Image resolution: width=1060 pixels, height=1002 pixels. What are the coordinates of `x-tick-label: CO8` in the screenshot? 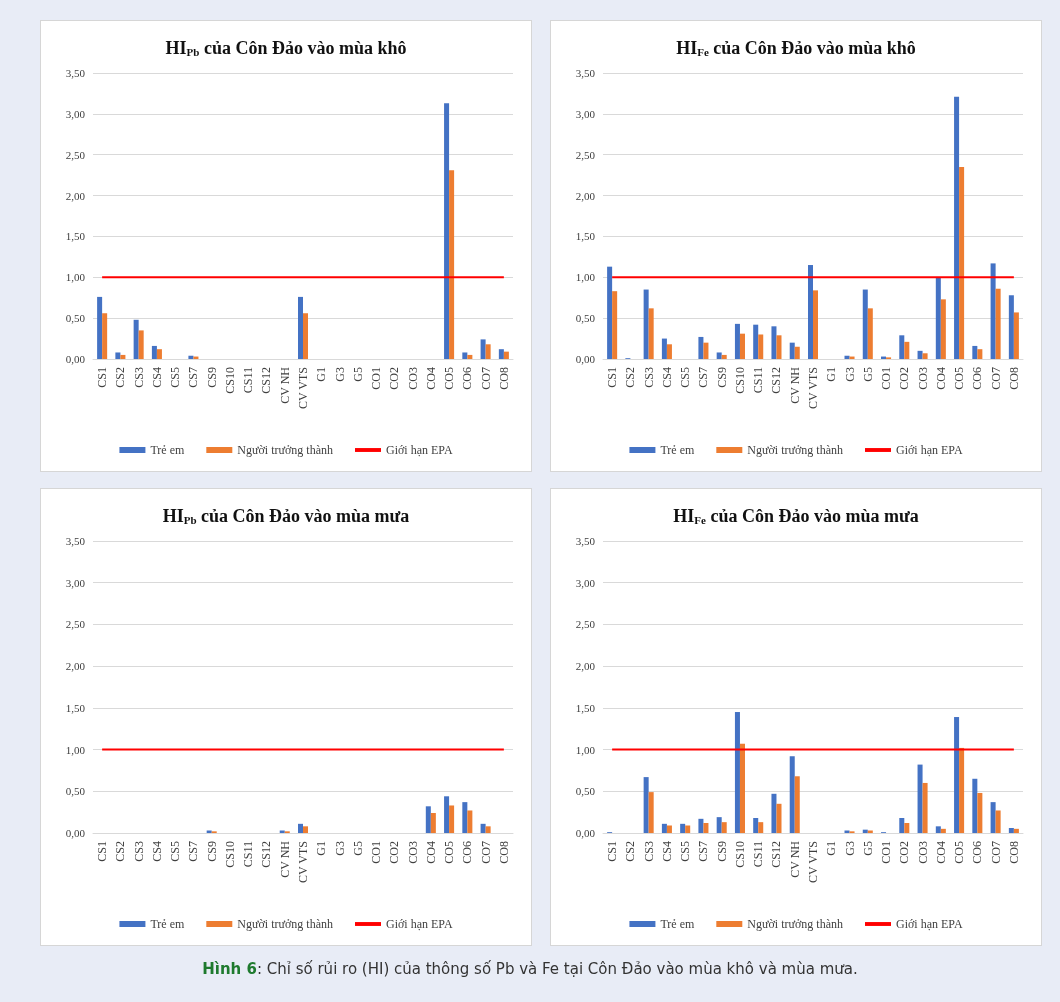 It's located at (1013, 378).